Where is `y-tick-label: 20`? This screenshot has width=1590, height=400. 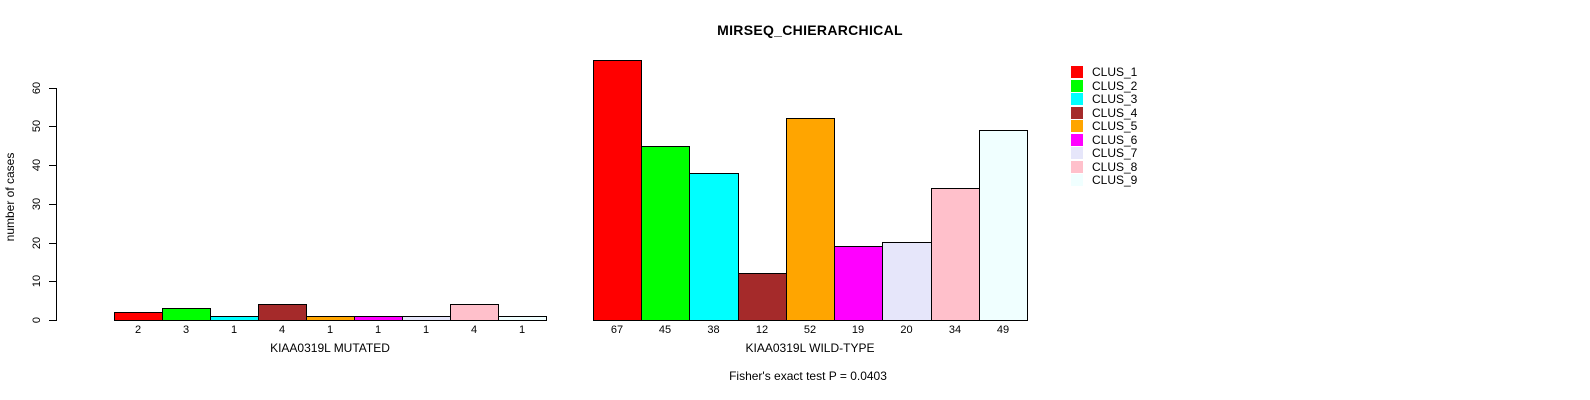
y-tick-label: 20 is located at coordinates (37, 243).